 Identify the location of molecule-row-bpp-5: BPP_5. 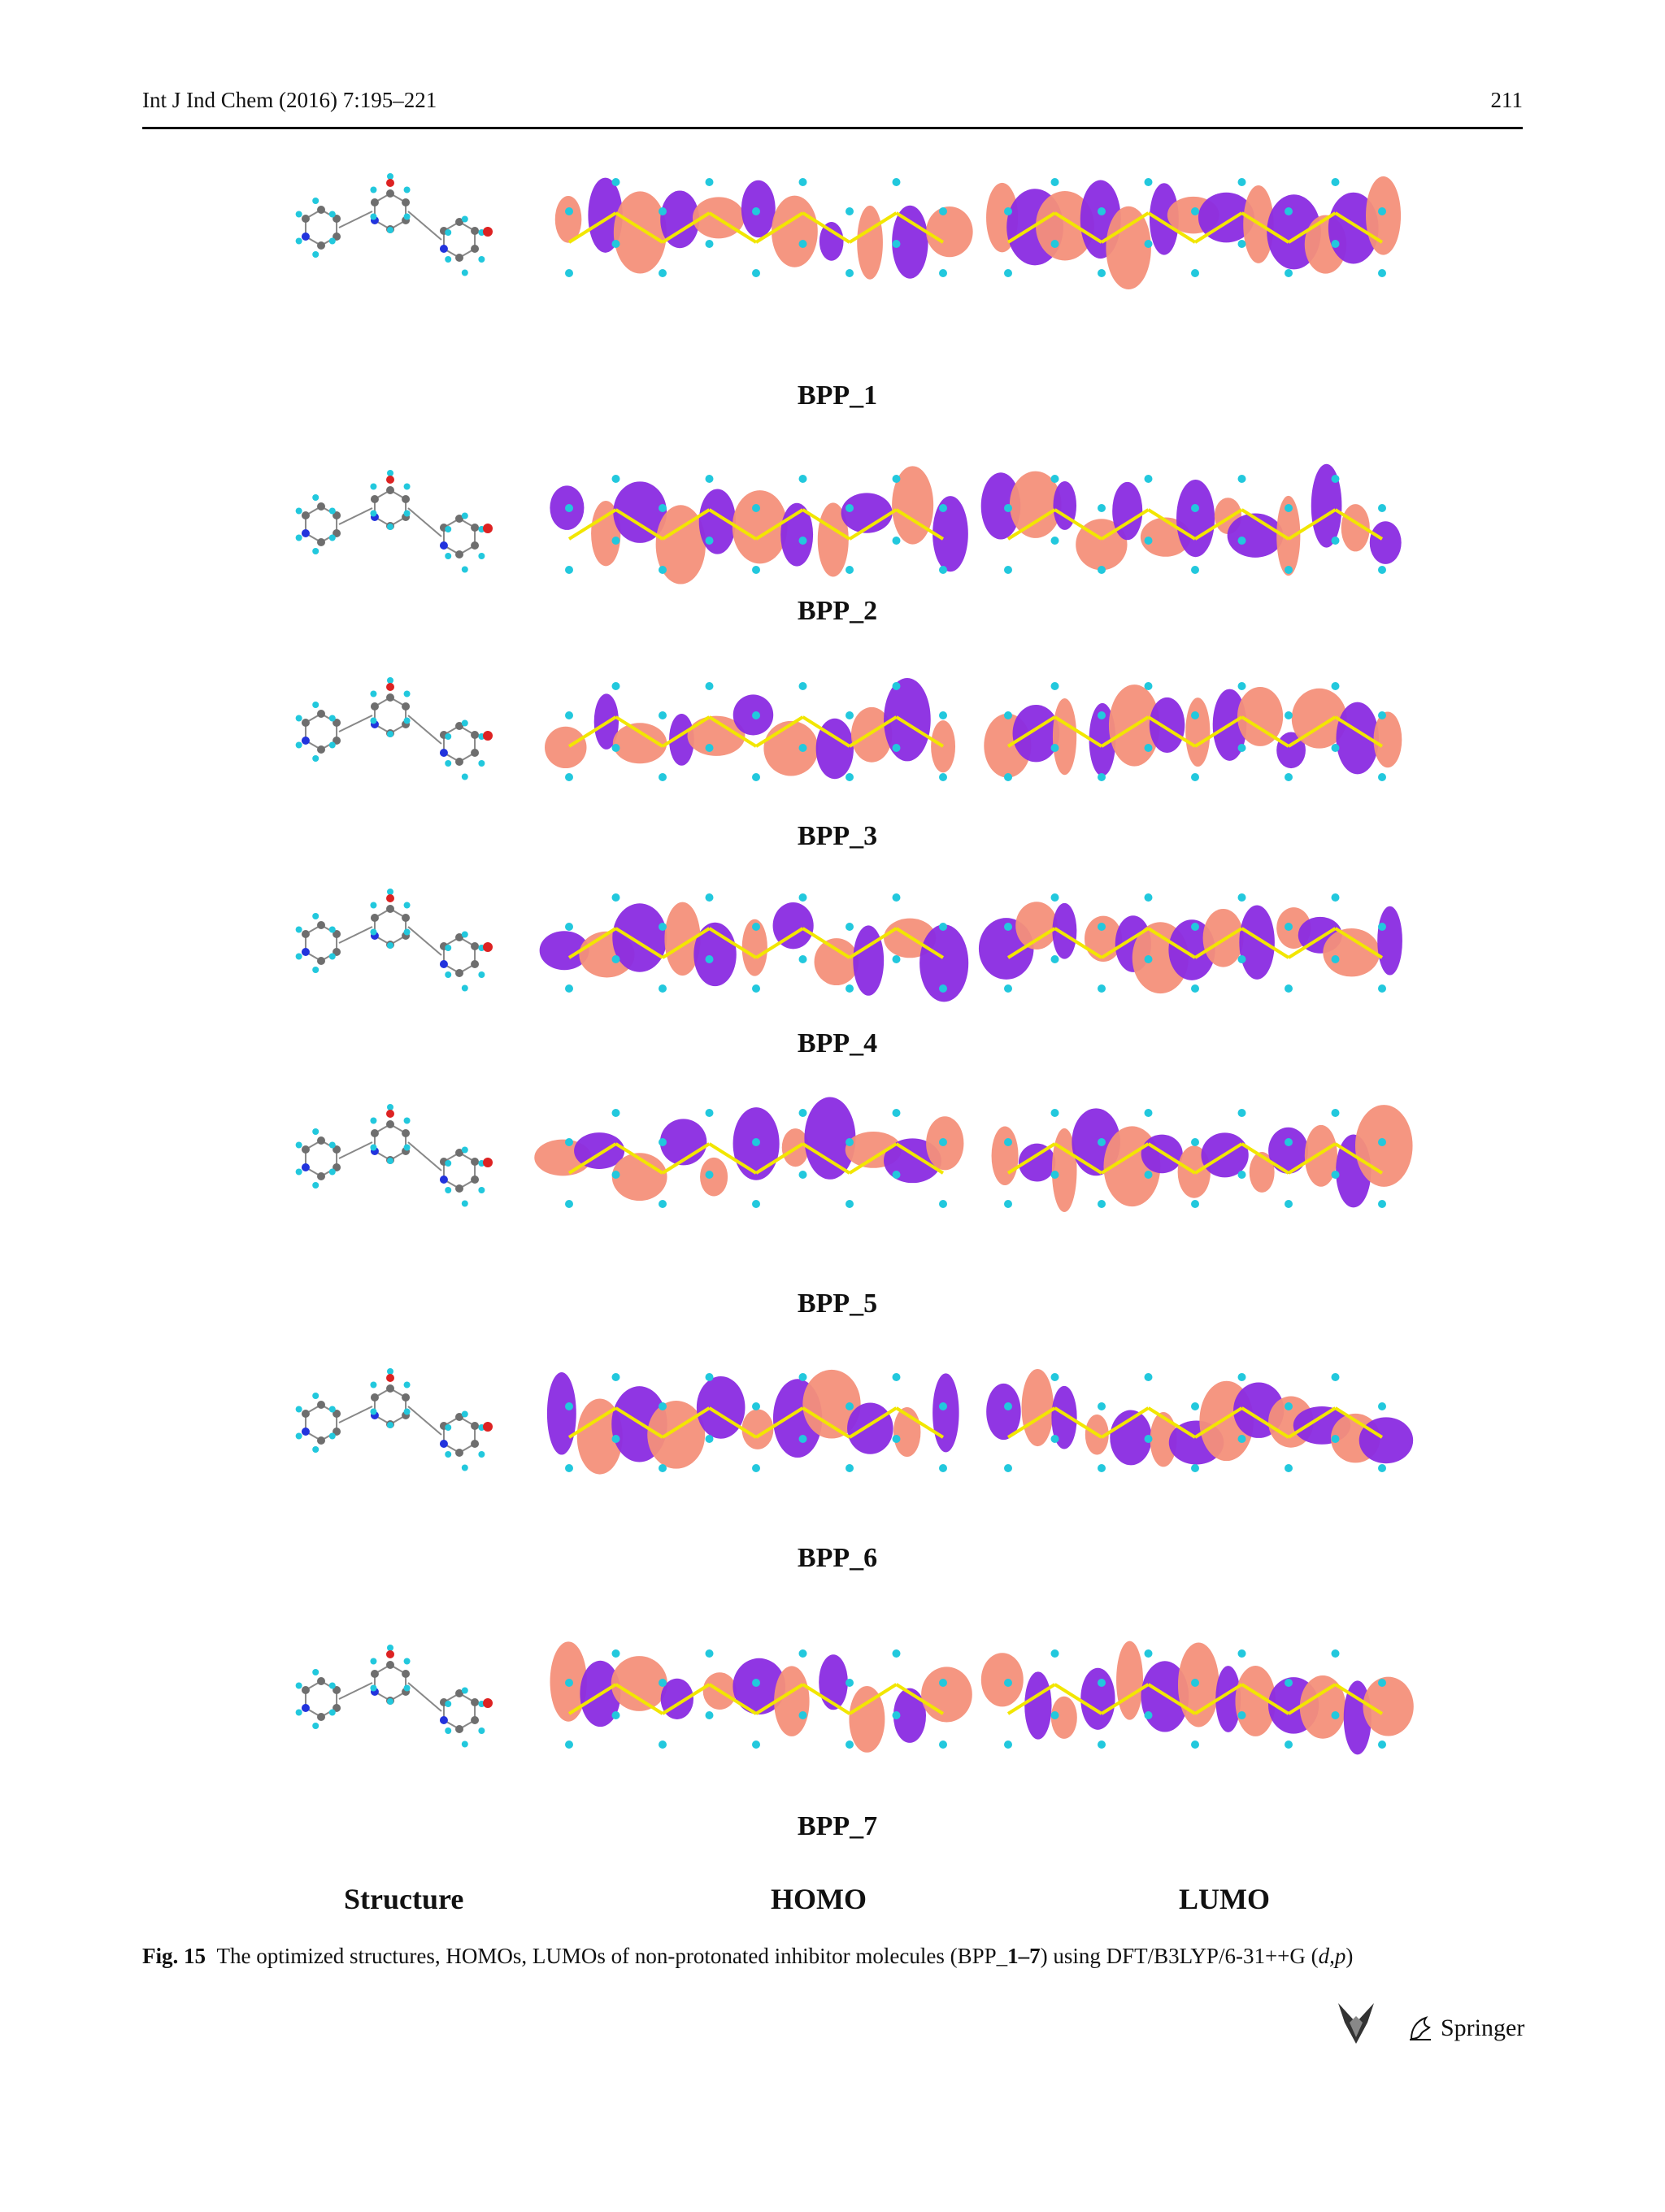
(840, 1202).